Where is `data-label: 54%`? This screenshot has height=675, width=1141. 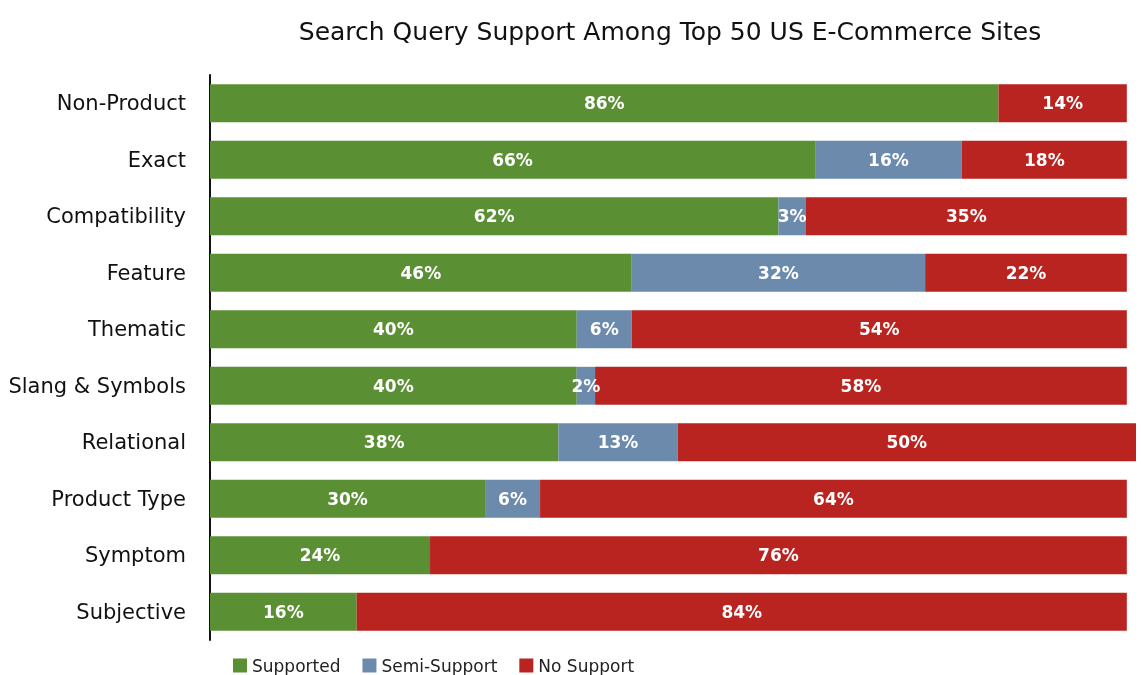
data-label: 54% is located at coordinates (879, 329).